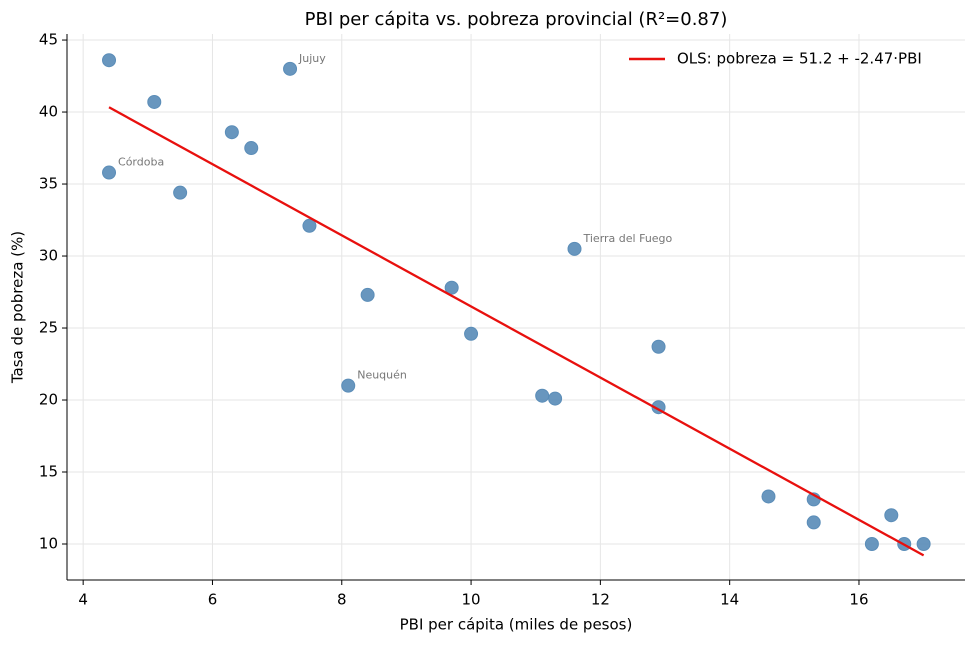  Describe the element at coordinates (48, 544) in the screenshot. I see `y-tick-label: 10` at that location.